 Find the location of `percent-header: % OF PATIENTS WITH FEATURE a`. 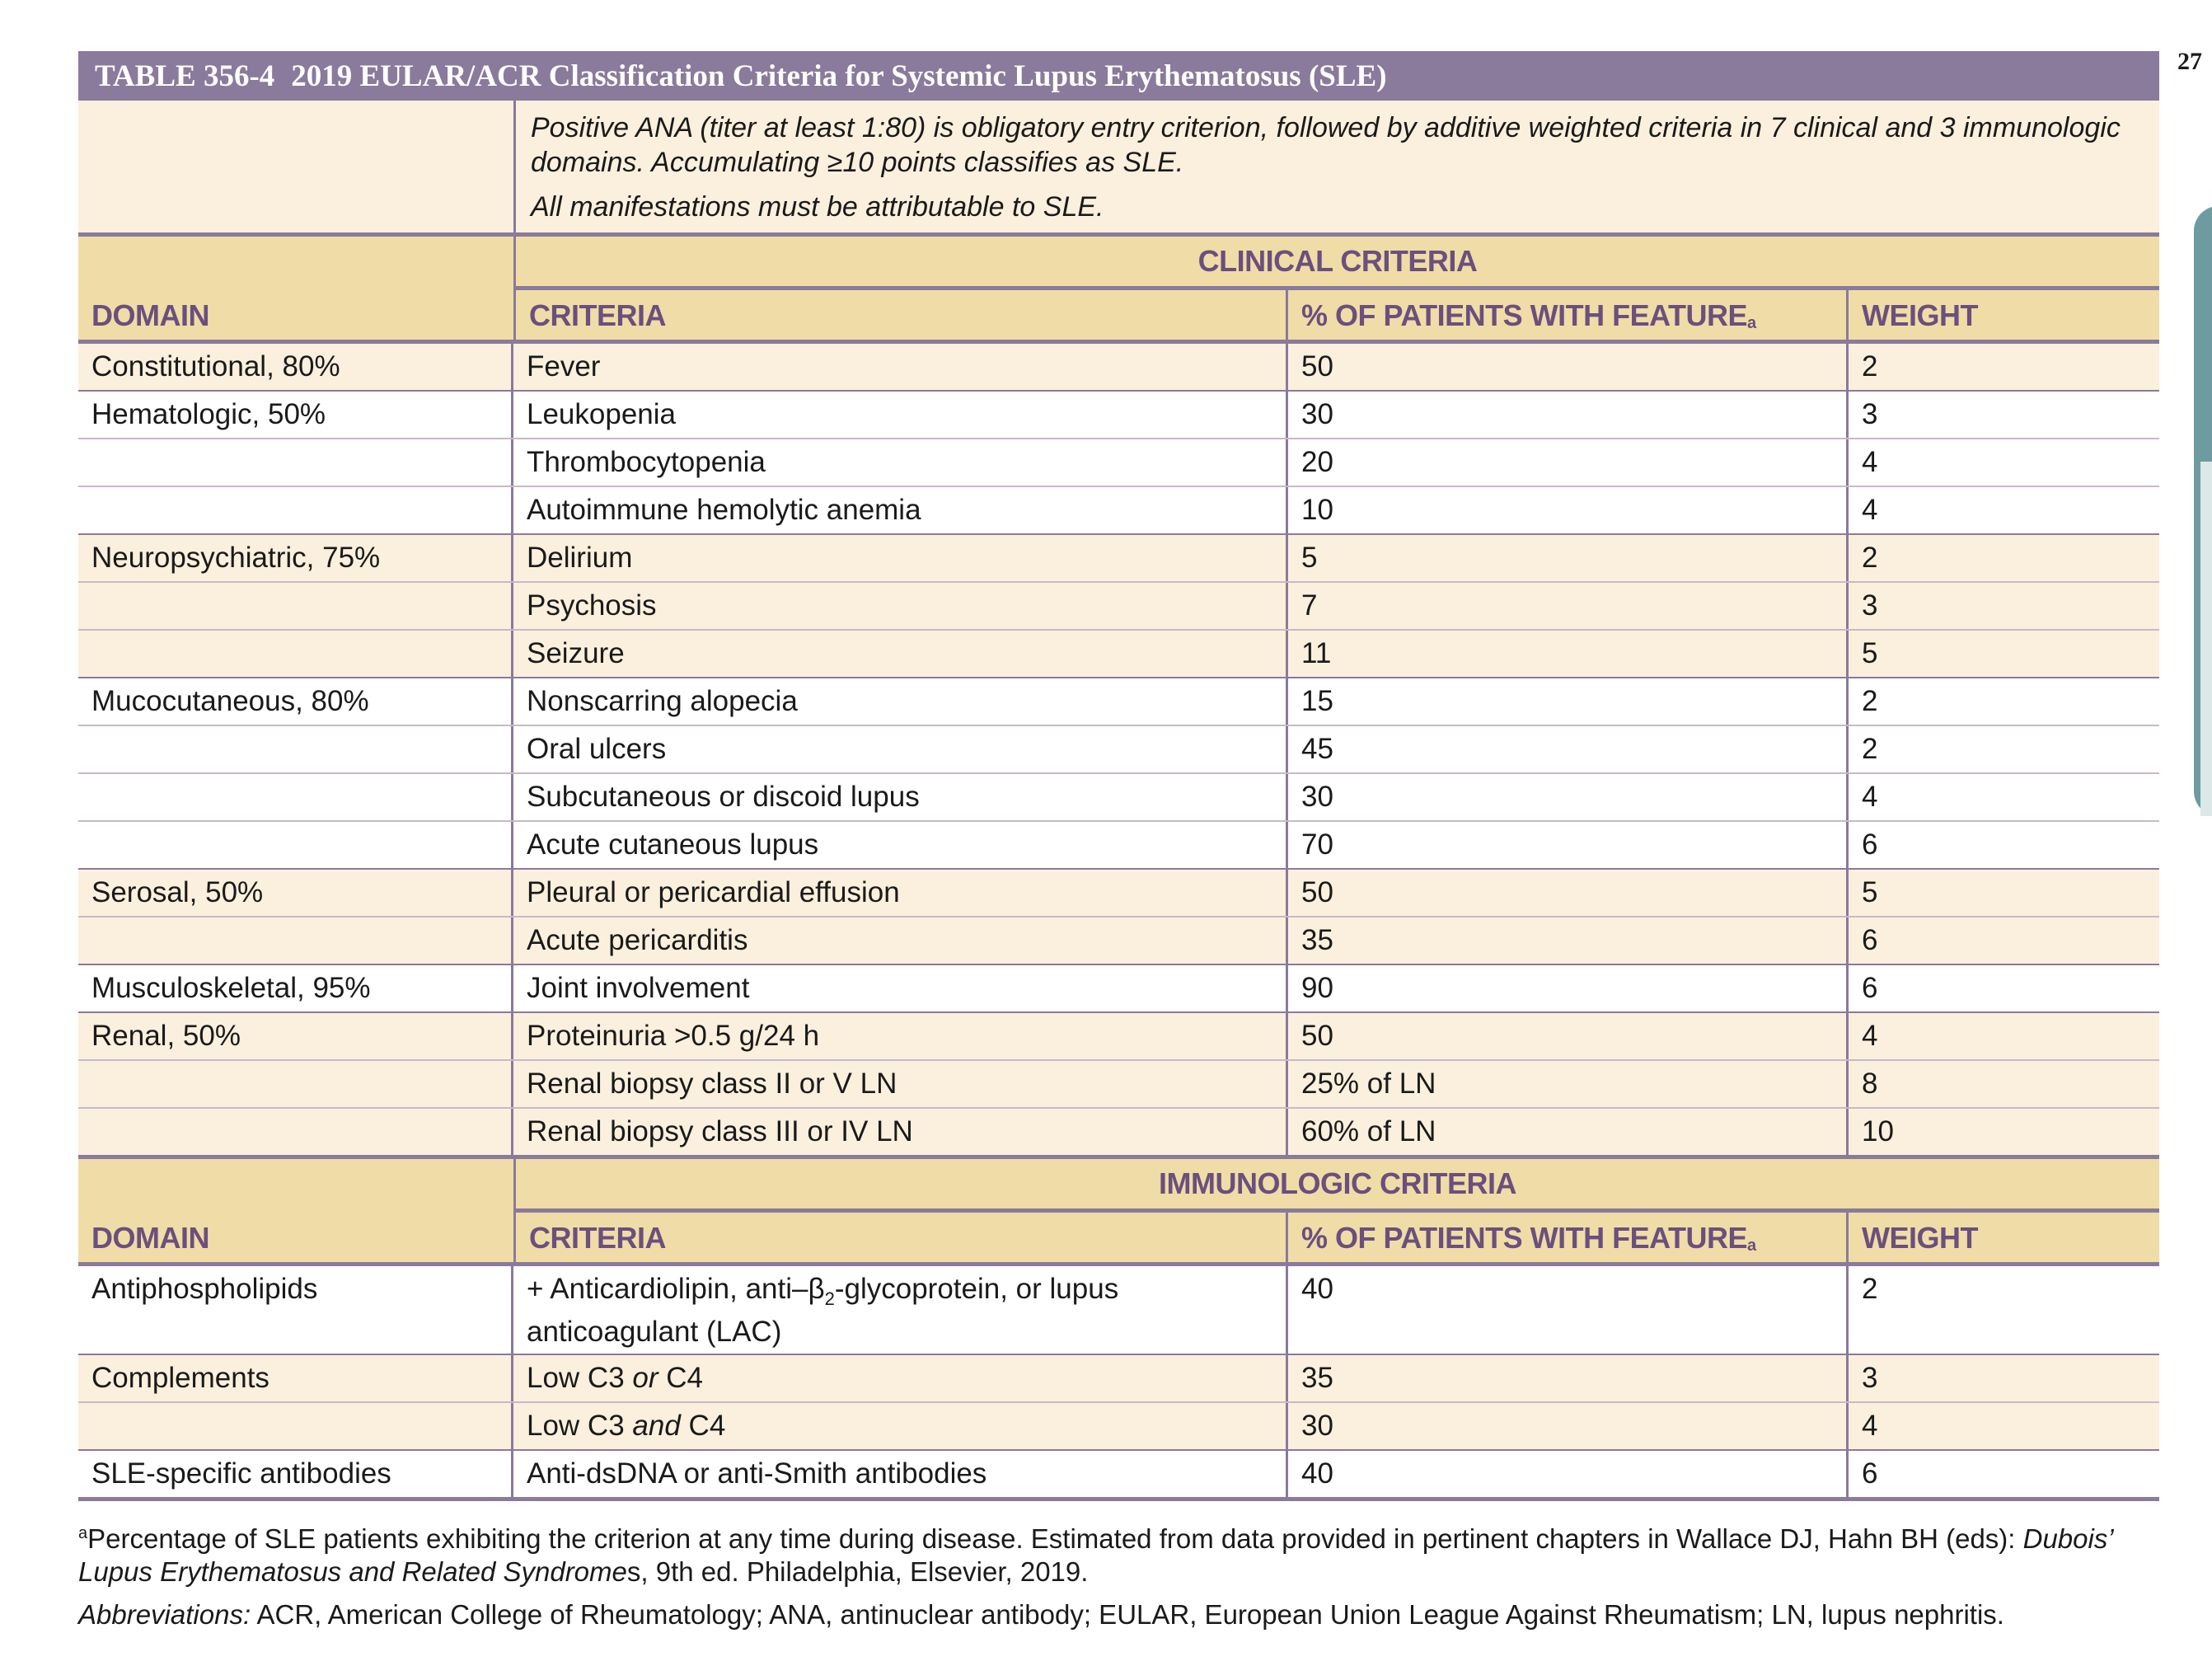

percent-header: % OF PATIENTS WITH FEATURE a is located at coordinates (1568, 1237).